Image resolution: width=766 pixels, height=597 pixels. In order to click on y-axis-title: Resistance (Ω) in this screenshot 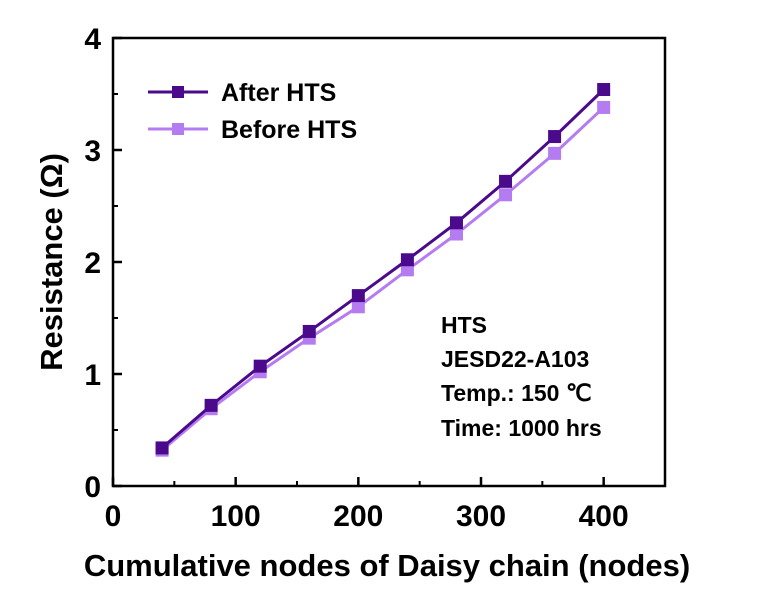, I will do `click(51, 262)`.